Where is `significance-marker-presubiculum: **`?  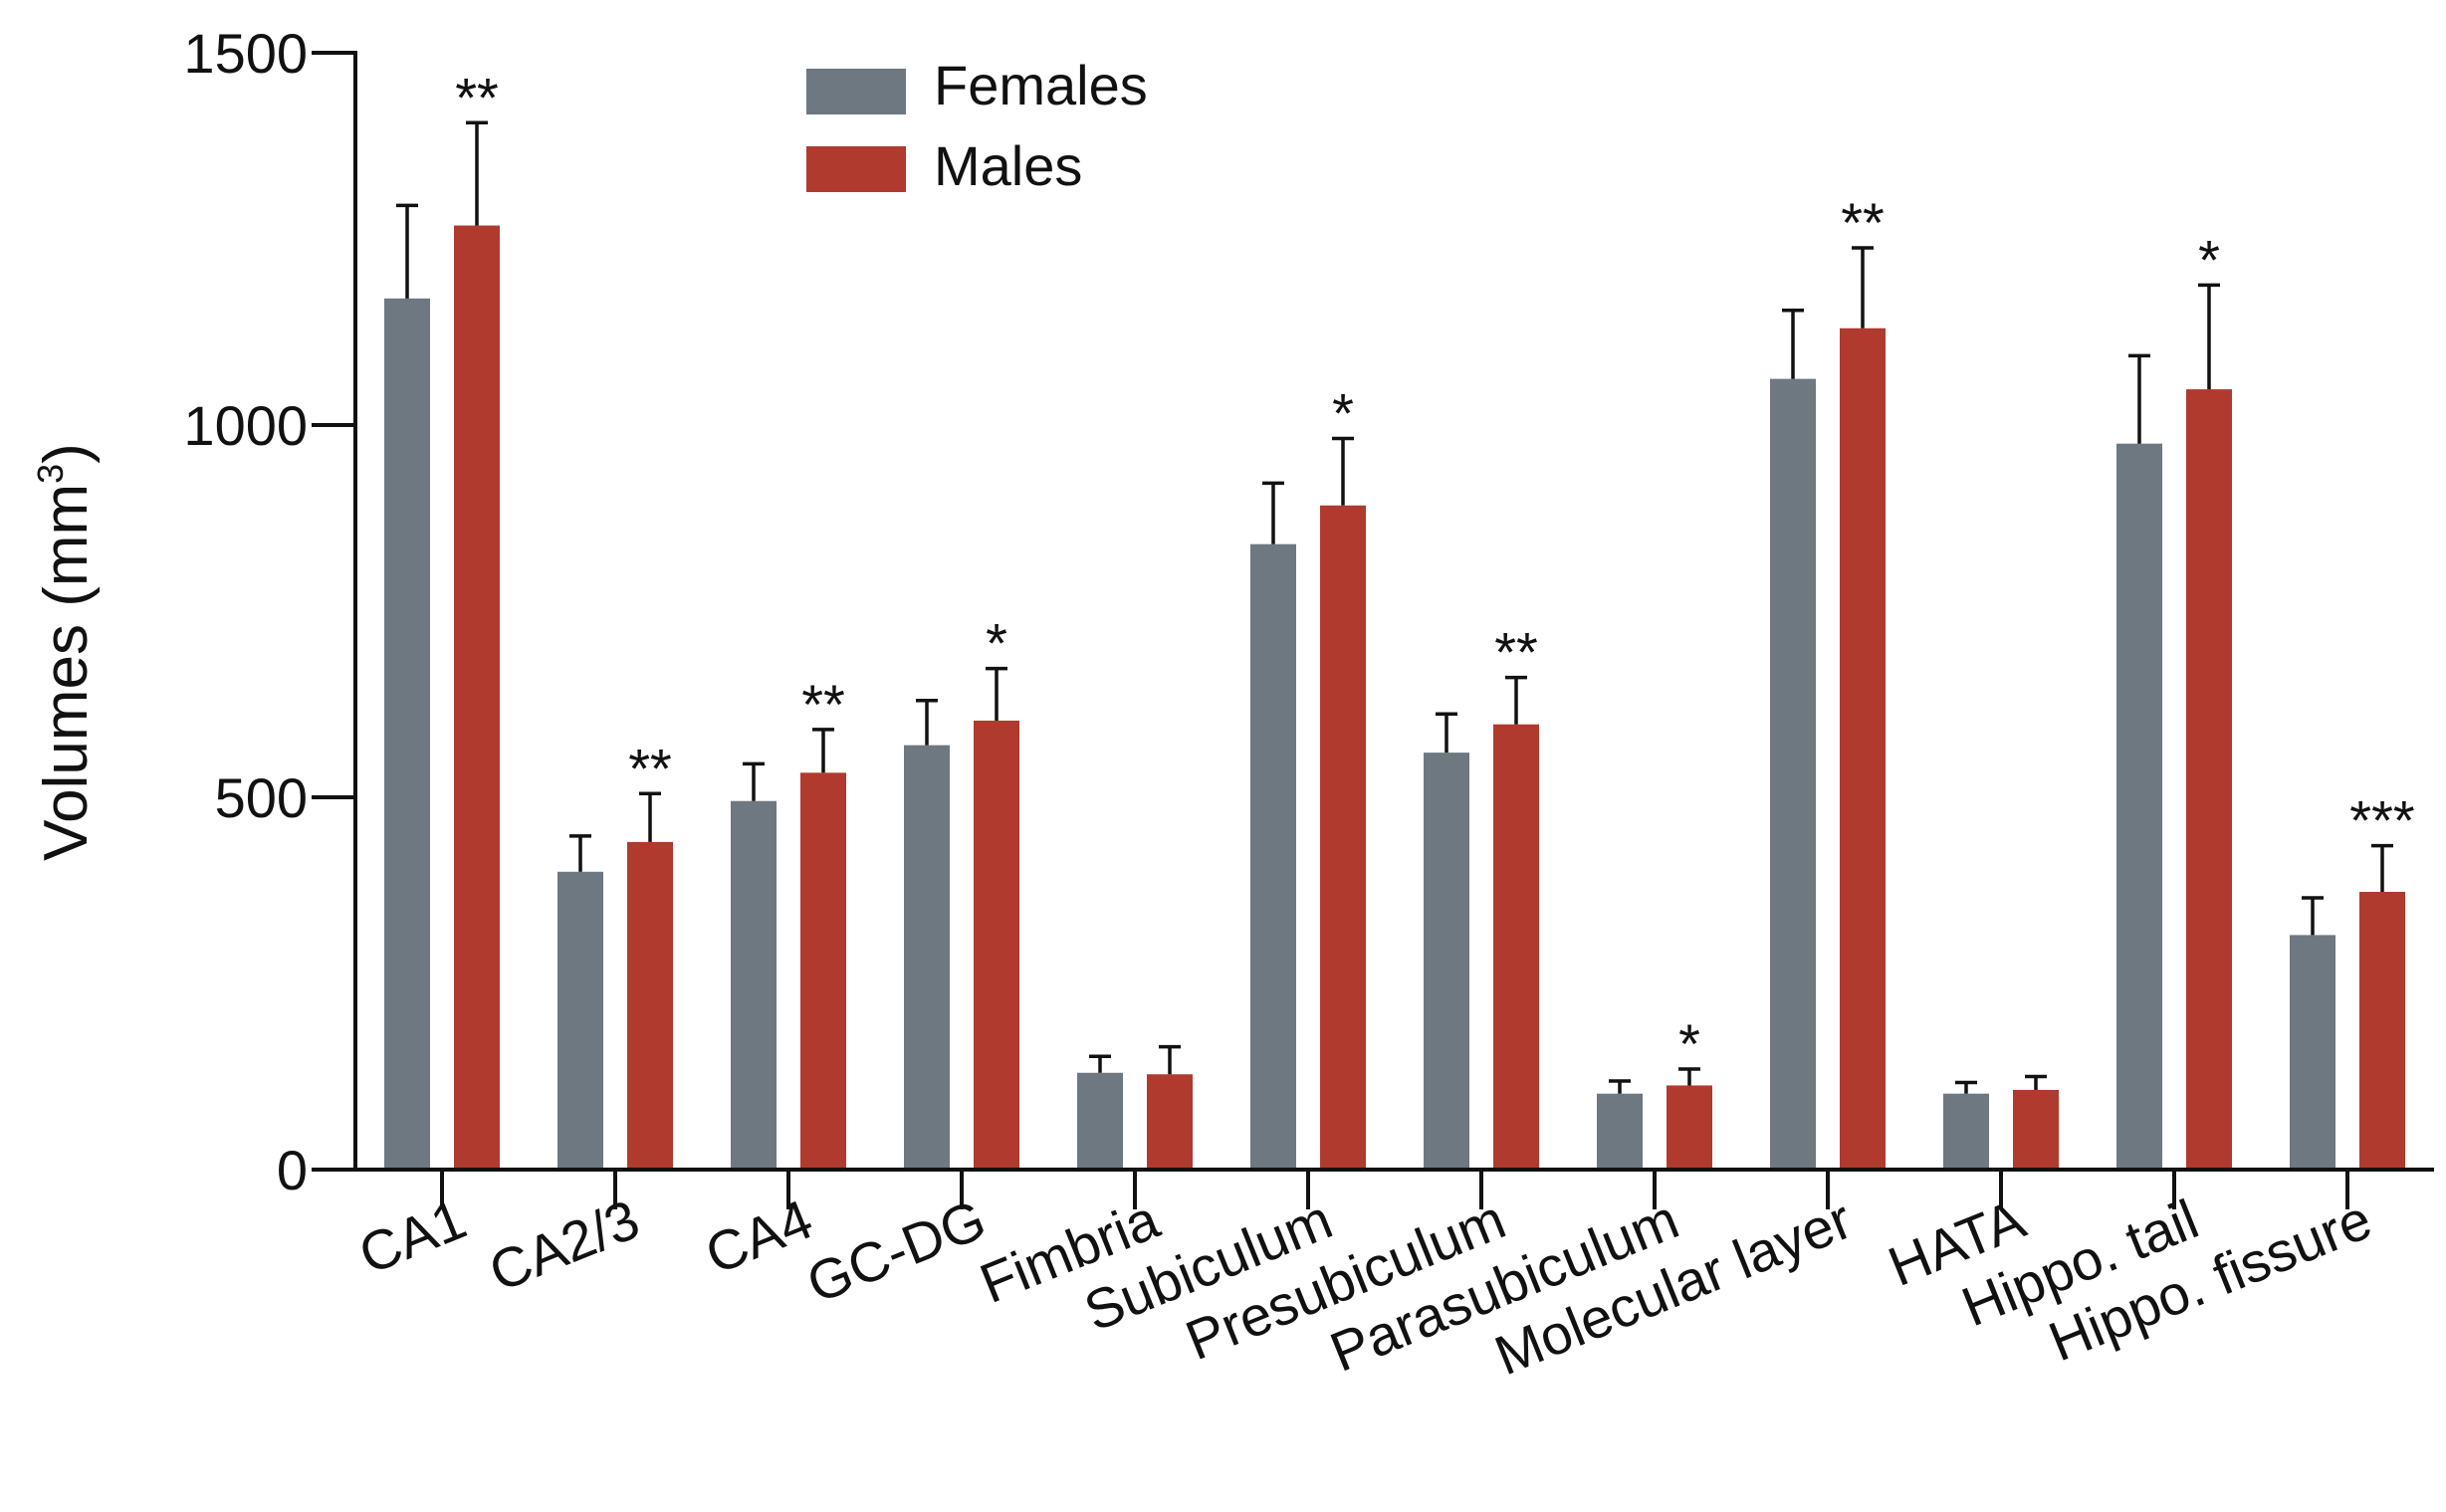 significance-marker-presubiculum: ** is located at coordinates (1516, 652).